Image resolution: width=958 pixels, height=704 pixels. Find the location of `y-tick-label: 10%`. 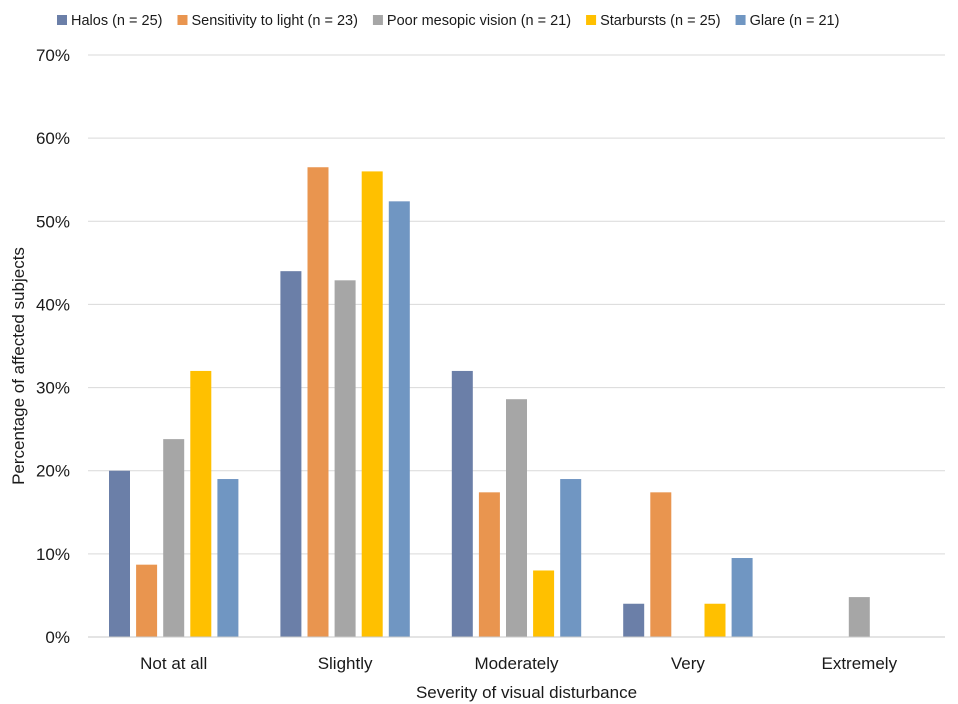

y-tick-label: 10% is located at coordinates (53, 554).